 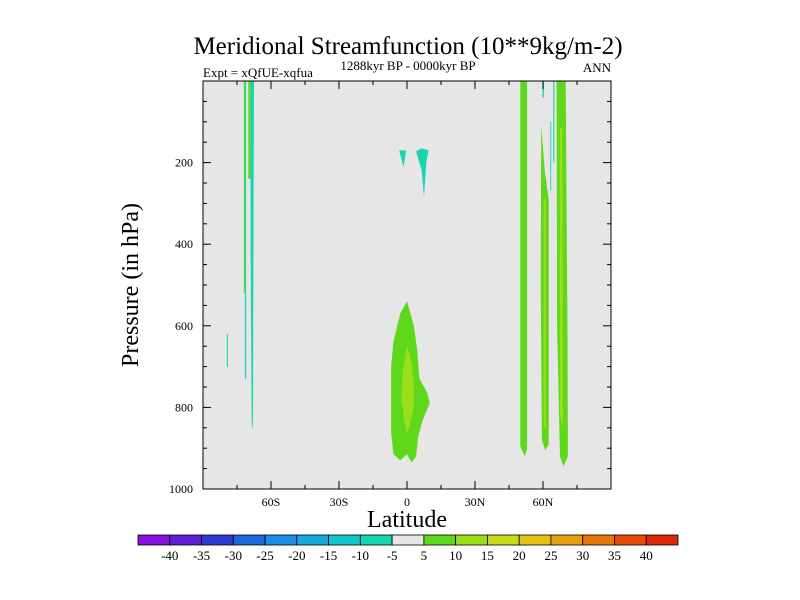 What do you see at coordinates (252, 255) in the screenshot?
I see `contour-region-sh-band-b` at bounding box center [252, 255].